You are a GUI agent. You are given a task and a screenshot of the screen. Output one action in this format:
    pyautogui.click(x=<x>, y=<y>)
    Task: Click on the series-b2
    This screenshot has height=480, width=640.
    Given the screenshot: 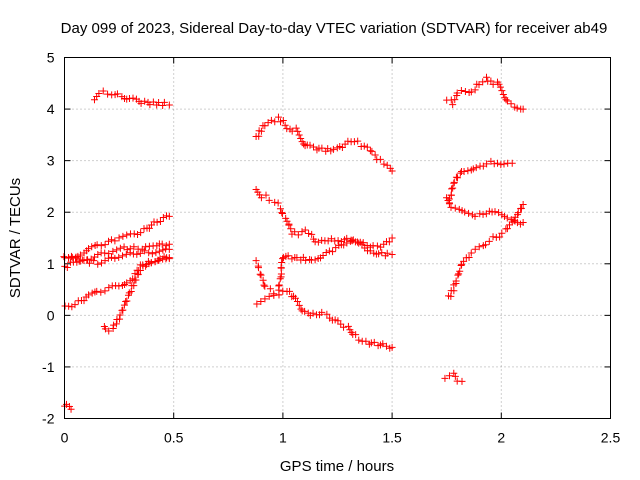 What is the action you would take?
    pyautogui.click(x=324, y=218)
    